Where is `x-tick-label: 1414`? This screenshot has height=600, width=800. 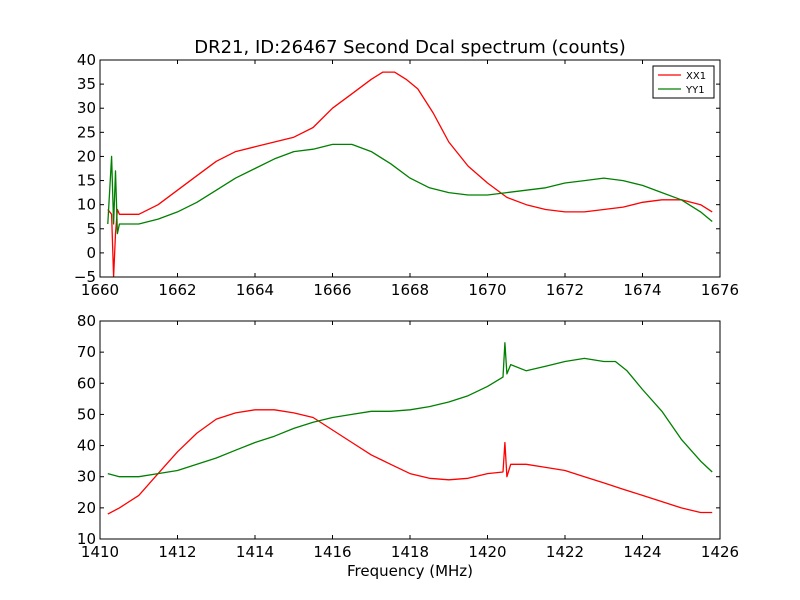 x-tick-label: 1414 is located at coordinates (255, 552).